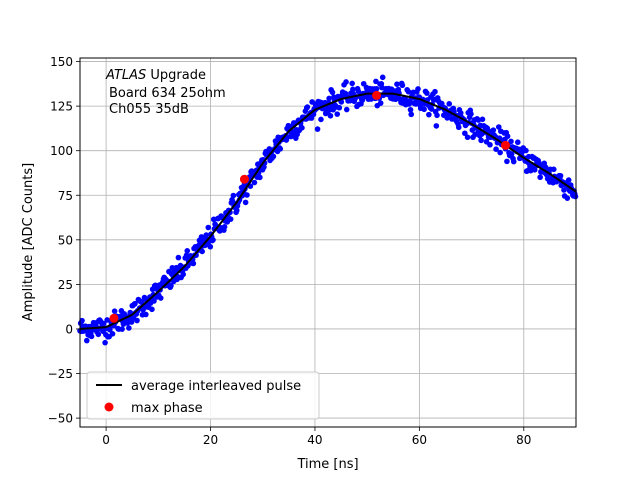  What do you see at coordinates (203, 395) in the screenshot?
I see `legend: average interleaved pulse max phase` at bounding box center [203, 395].